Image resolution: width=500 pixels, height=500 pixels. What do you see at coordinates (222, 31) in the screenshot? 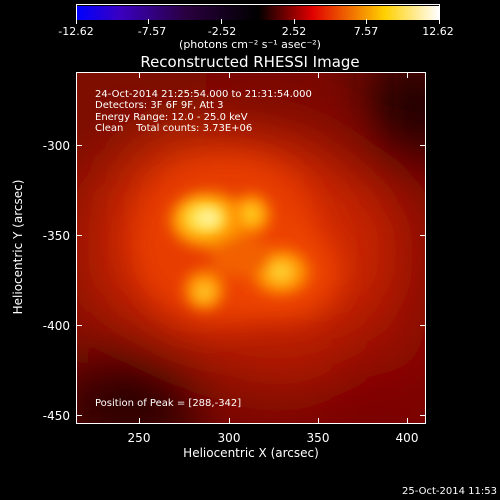
I see `colorbar-tick-label: -2.52` at bounding box center [222, 31].